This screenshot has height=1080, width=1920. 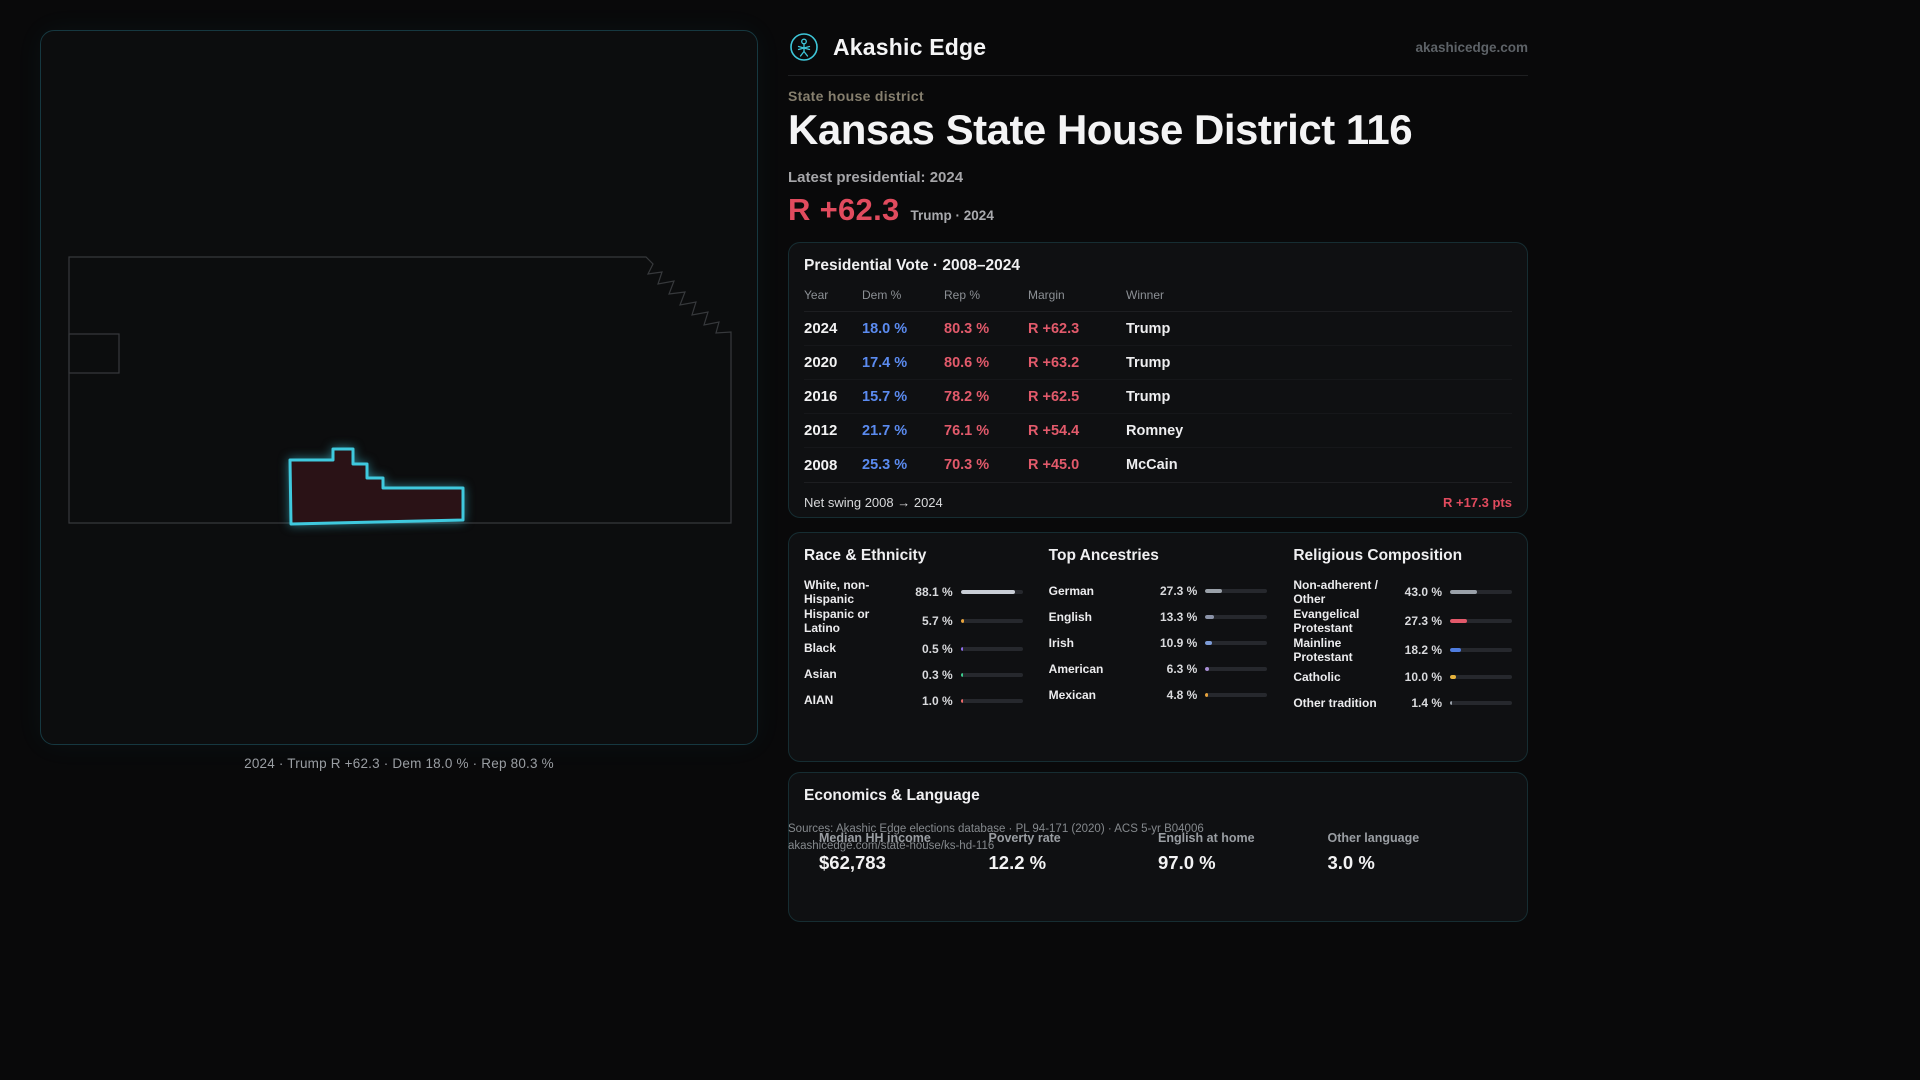 What do you see at coordinates (852, 862) in the screenshot?
I see `economics-stat-value: $62,783` at bounding box center [852, 862].